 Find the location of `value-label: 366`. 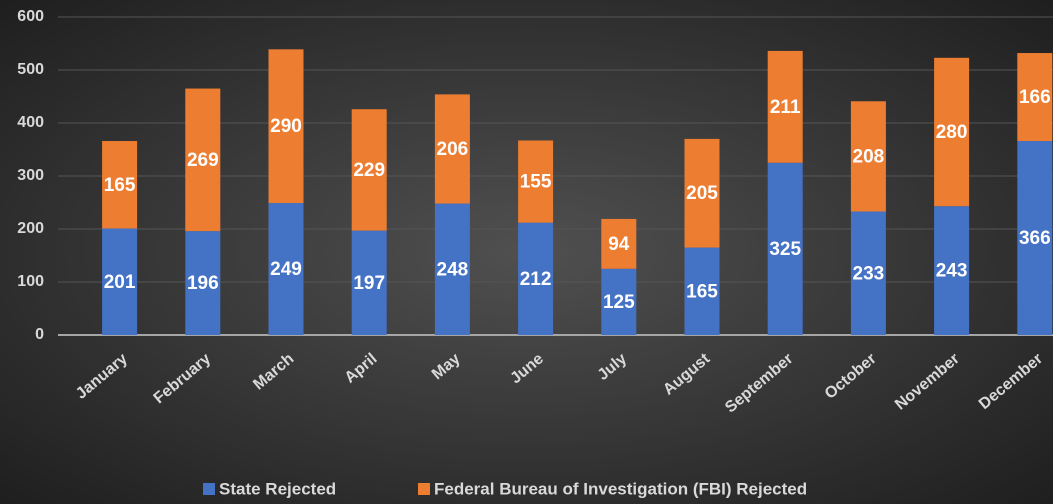

value-label: 366 is located at coordinates (1035, 238).